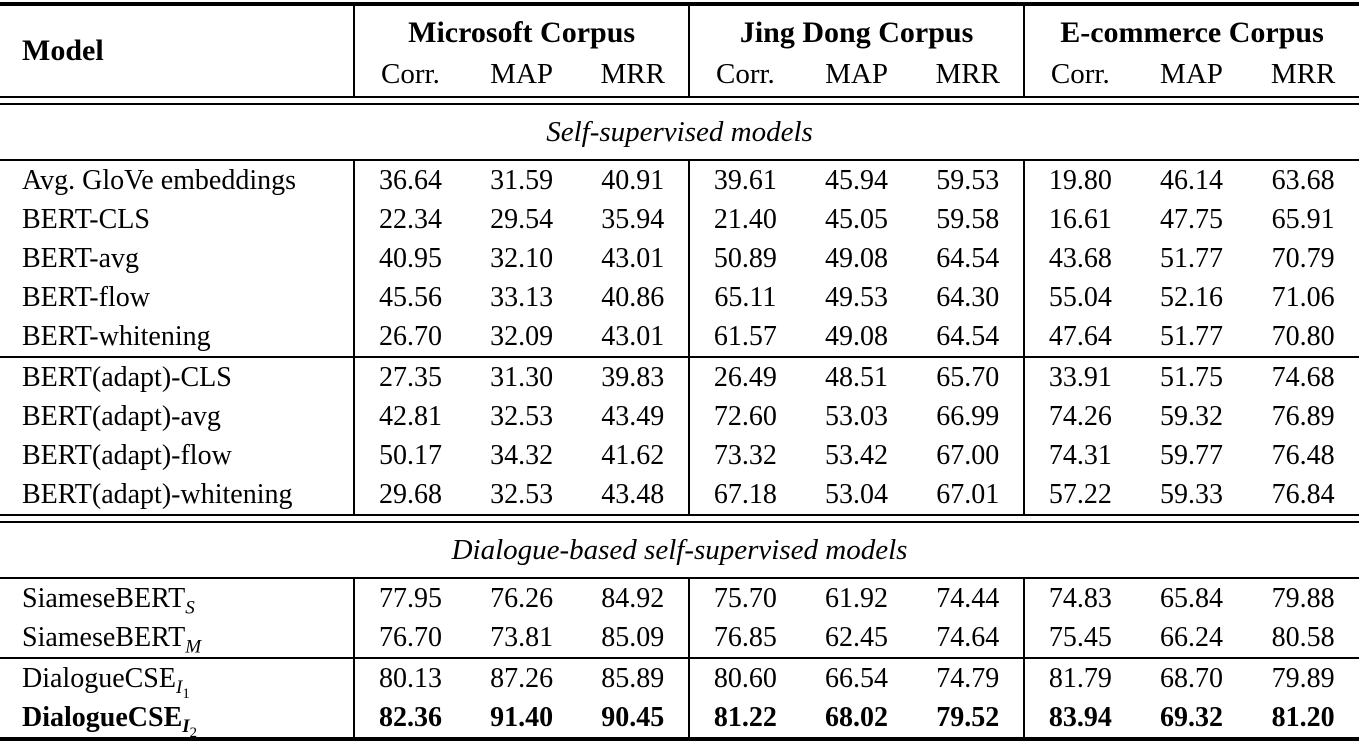 This screenshot has height=747, width=1359. What do you see at coordinates (633, 717) in the screenshot?
I see `metric-value: 90.45` at bounding box center [633, 717].